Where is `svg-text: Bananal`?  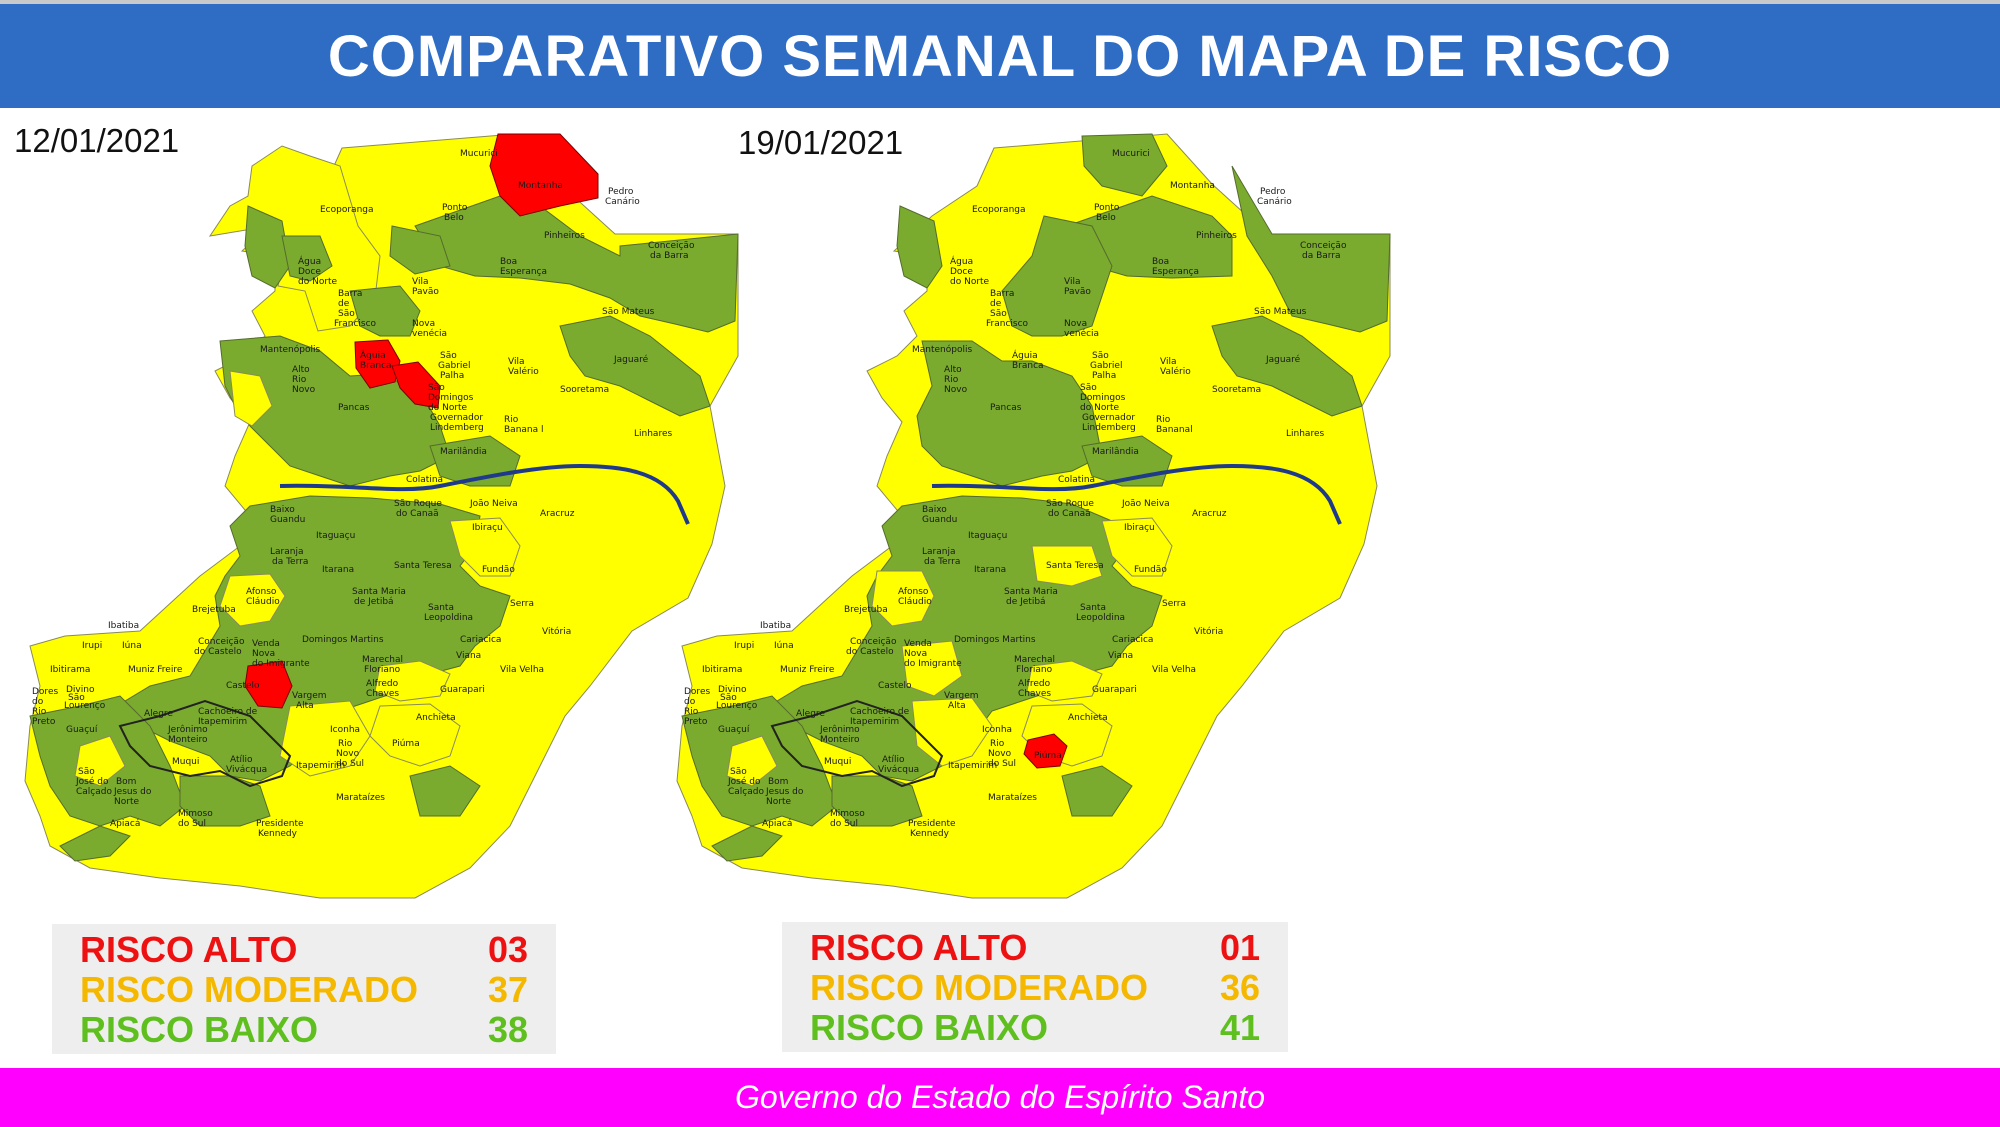
svg-text: Bananal is located at coordinates (1174, 430).